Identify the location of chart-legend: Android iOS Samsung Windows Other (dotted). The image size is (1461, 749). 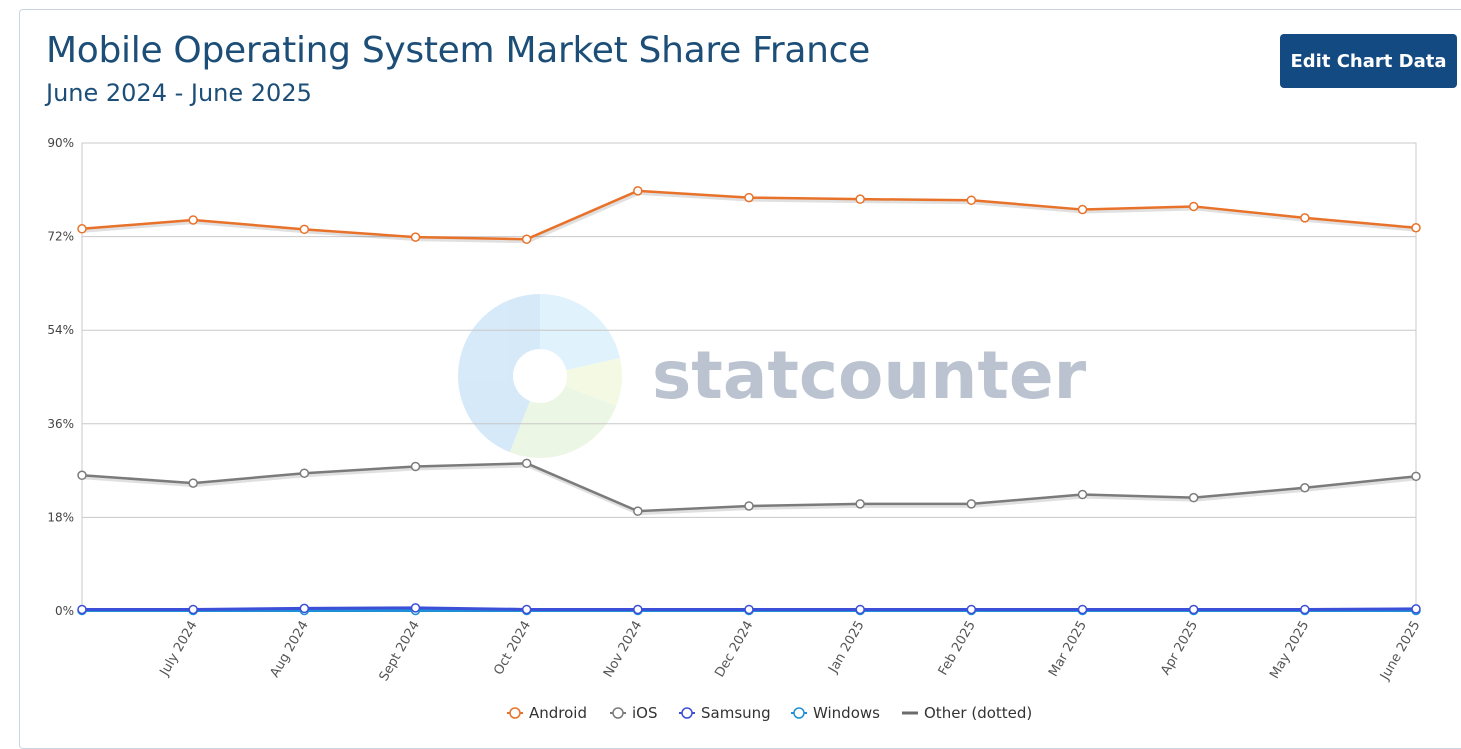
(769, 713).